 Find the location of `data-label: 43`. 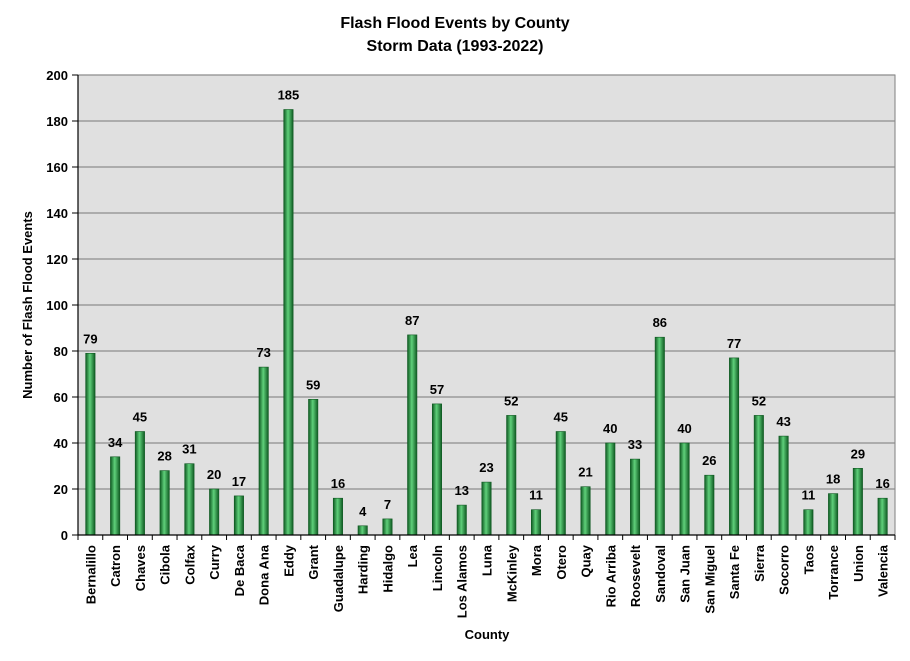

data-label: 43 is located at coordinates (783, 421).